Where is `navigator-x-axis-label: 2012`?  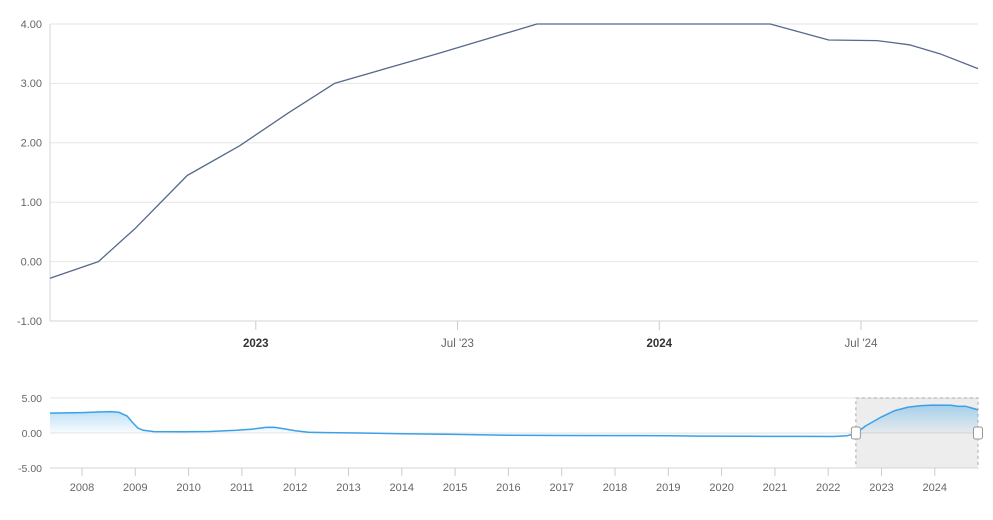 navigator-x-axis-label: 2012 is located at coordinates (295, 488).